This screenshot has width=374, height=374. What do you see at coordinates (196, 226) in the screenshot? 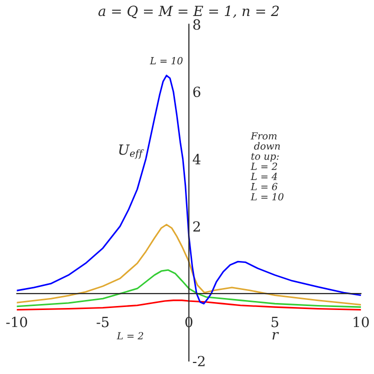
I see `y-tick-label: 2` at bounding box center [196, 226].